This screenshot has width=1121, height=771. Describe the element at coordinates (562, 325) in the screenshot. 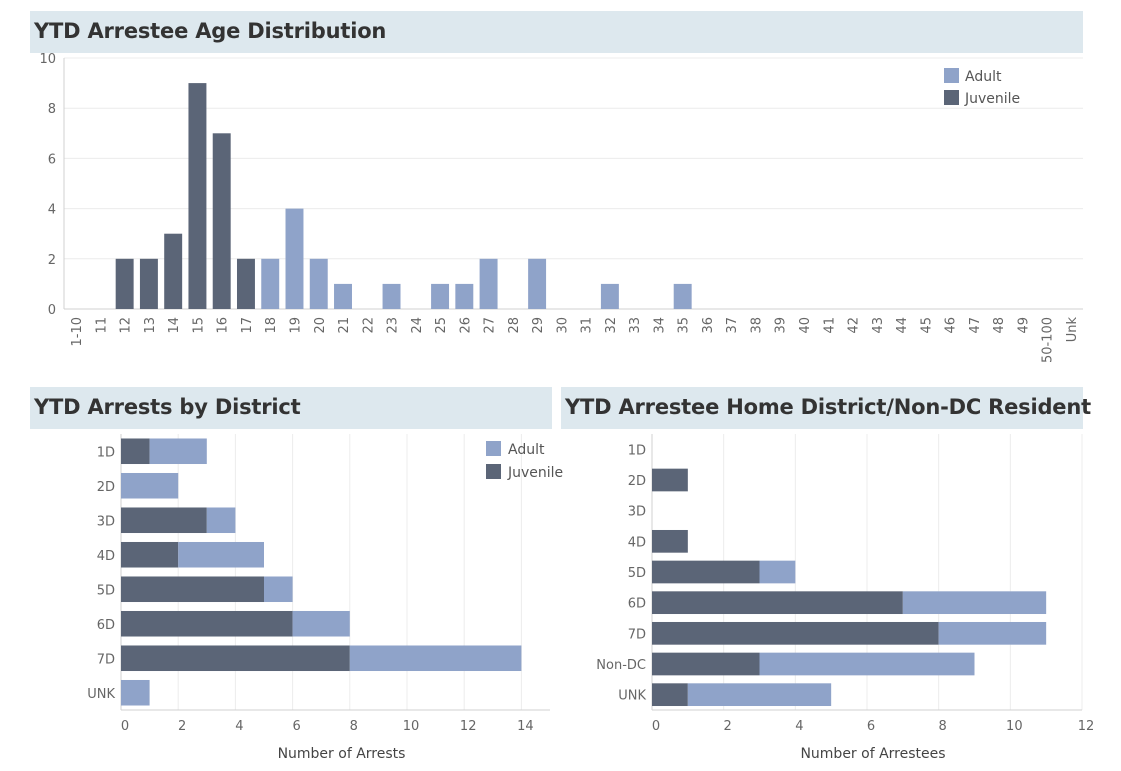

I see `x-tick-label: 30` at that location.